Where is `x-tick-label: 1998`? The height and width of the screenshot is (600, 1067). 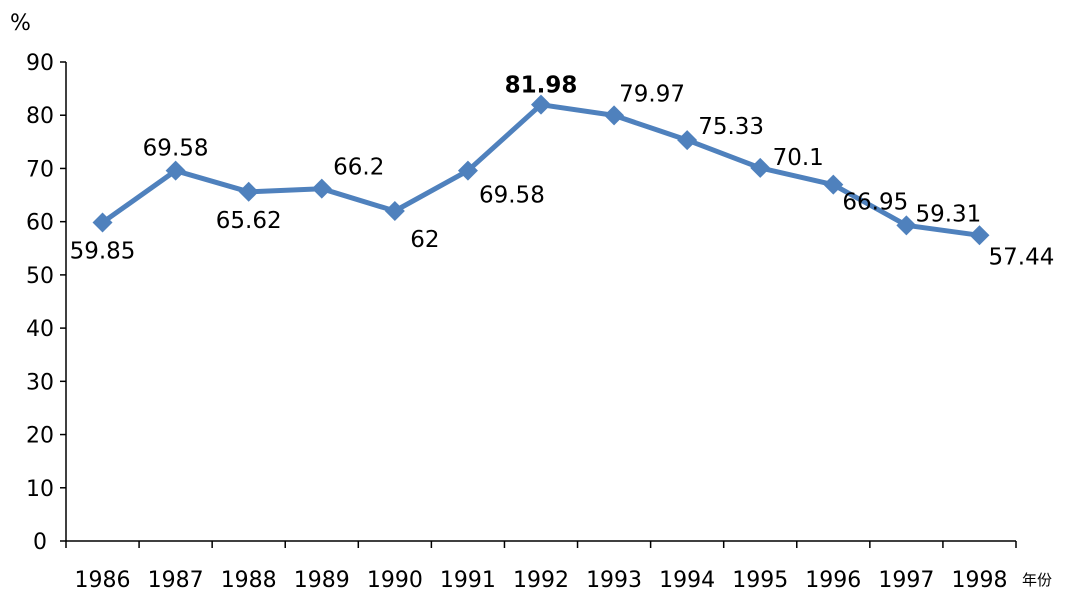
x-tick-label: 1998 is located at coordinates (979, 580).